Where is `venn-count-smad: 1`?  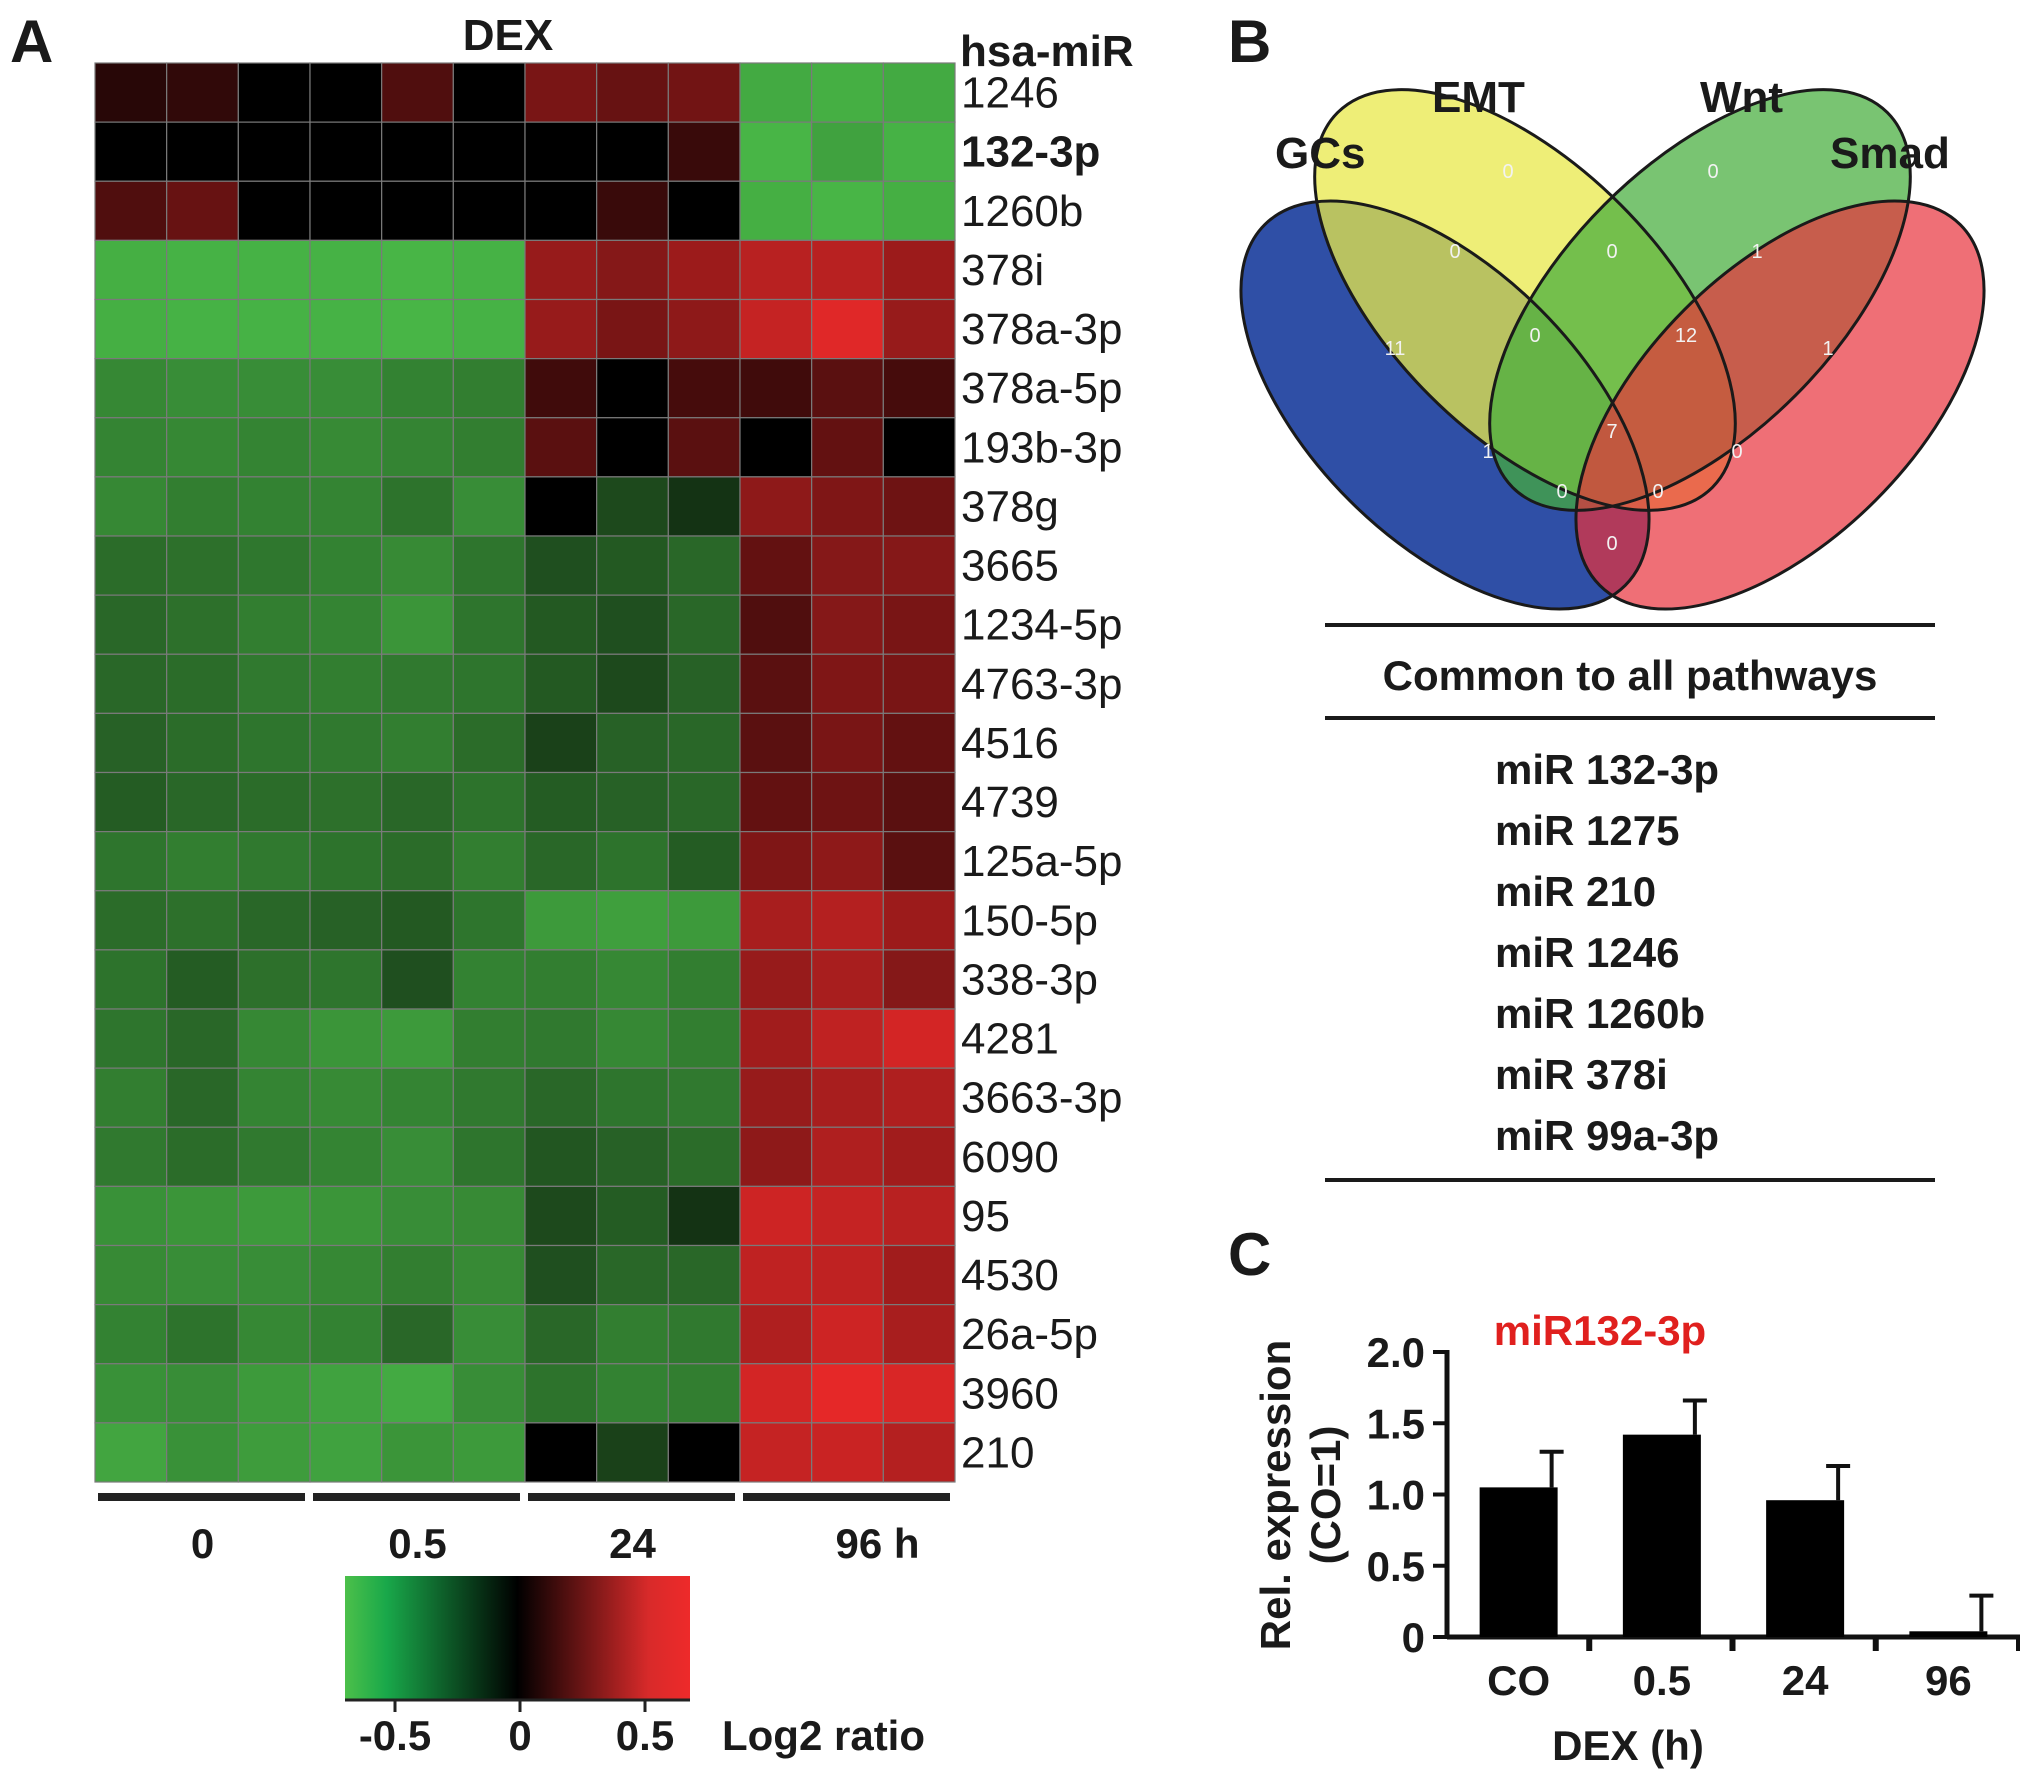 venn-count-smad: 1 is located at coordinates (1827, 349).